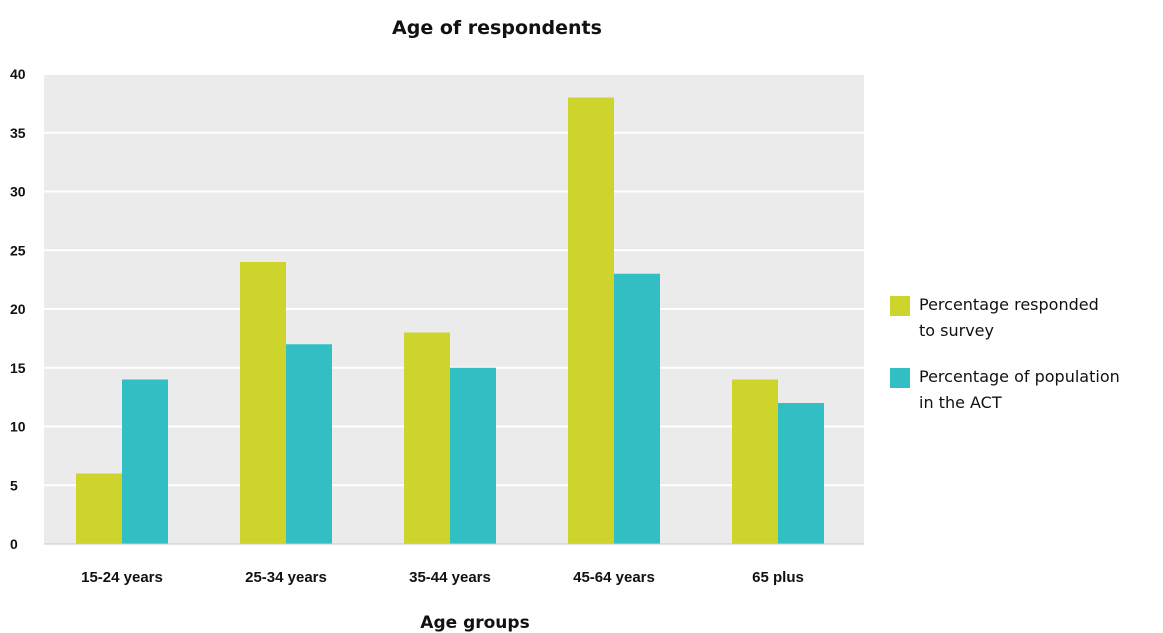  What do you see at coordinates (14, 485) in the screenshot?
I see `y-tick-label: 5` at bounding box center [14, 485].